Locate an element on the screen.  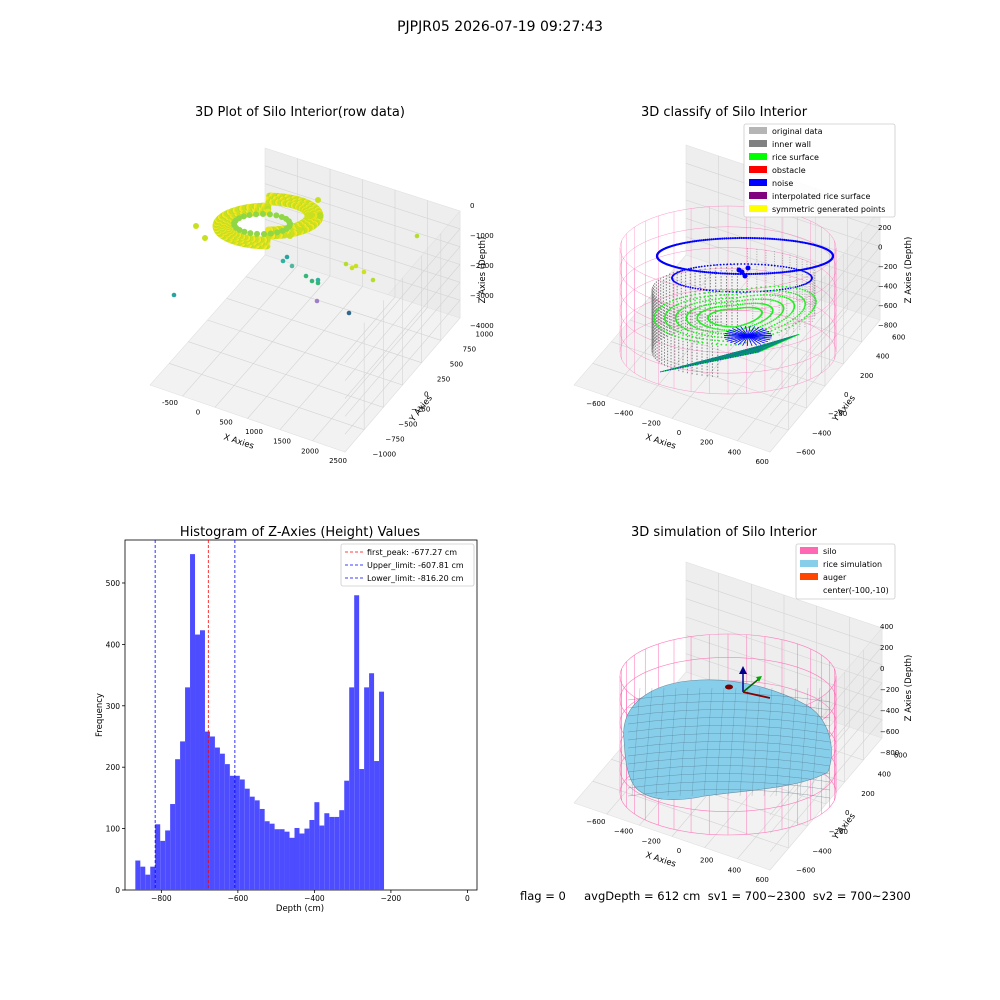
p4-x-tick-label: 600 is located at coordinates (761, 880).